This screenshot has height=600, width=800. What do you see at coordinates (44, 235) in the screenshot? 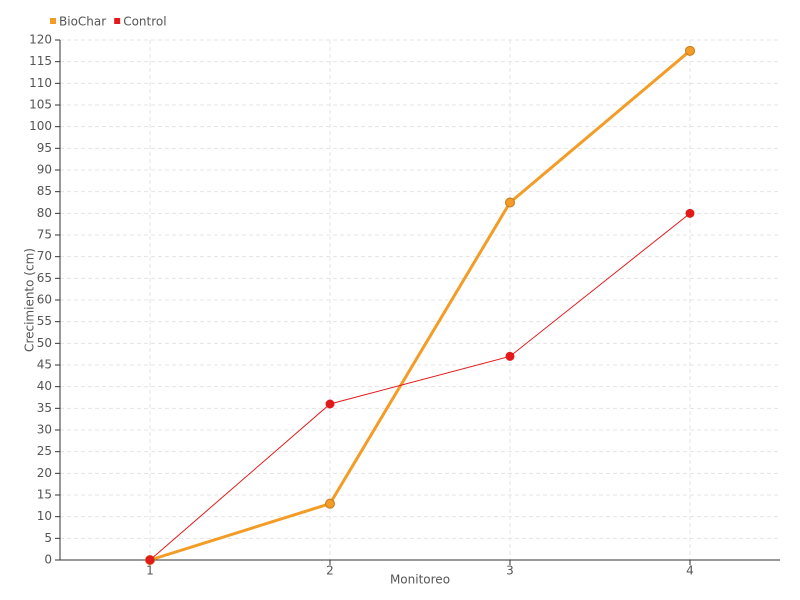
I see `y-tick-label: 75` at bounding box center [44, 235].